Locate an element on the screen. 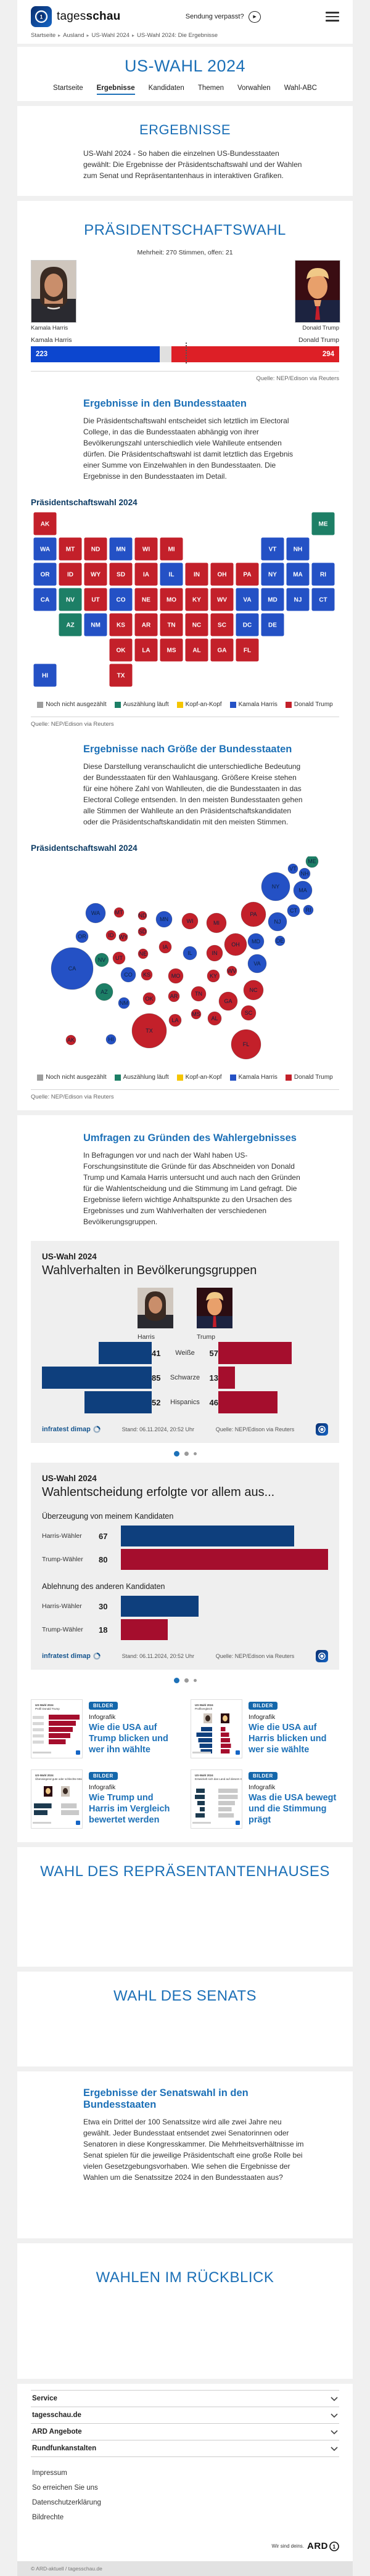 This screenshot has height=2576, width=370. state-WY: WY is located at coordinates (96, 574).